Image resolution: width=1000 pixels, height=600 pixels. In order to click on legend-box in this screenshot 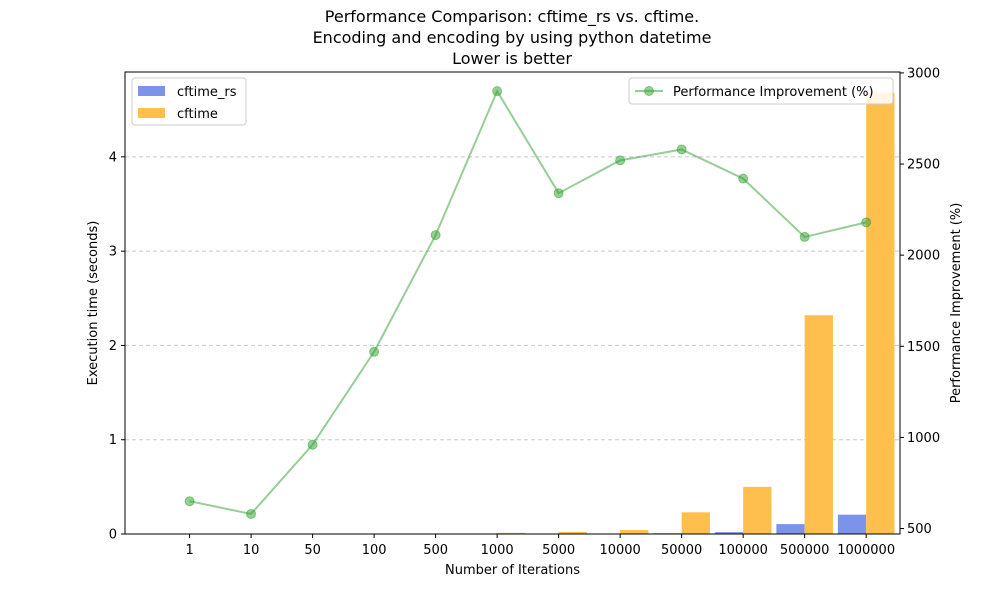, I will do `click(761, 91)`.